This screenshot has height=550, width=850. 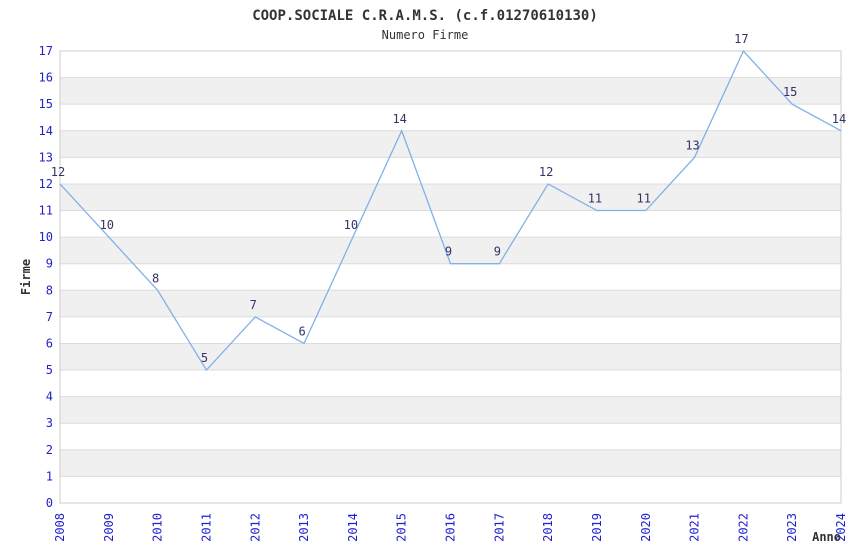 What do you see at coordinates (301, 331) in the screenshot?
I see `point-label: 6` at bounding box center [301, 331].